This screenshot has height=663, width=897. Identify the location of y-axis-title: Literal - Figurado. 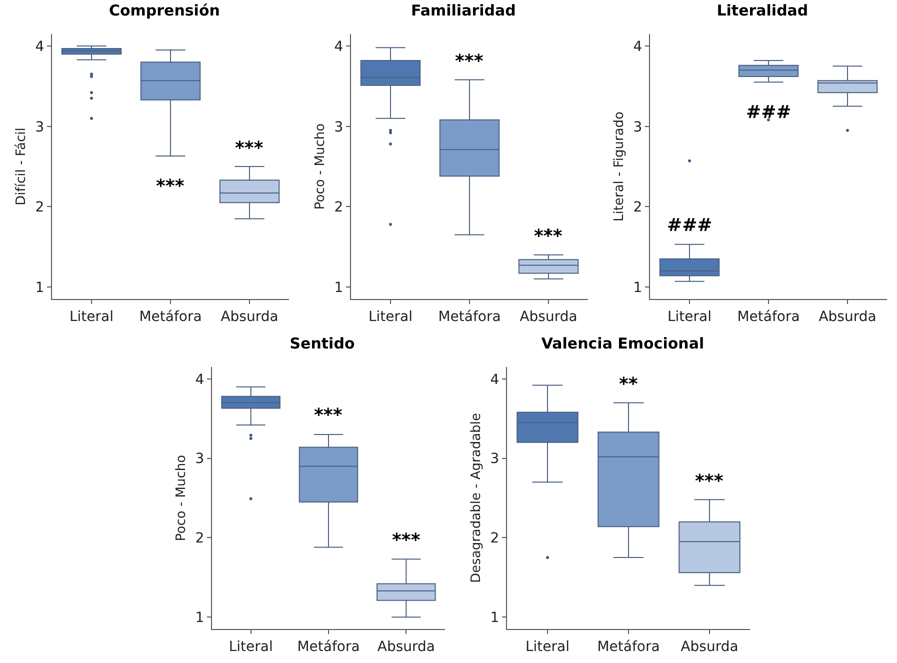
(620, 166).